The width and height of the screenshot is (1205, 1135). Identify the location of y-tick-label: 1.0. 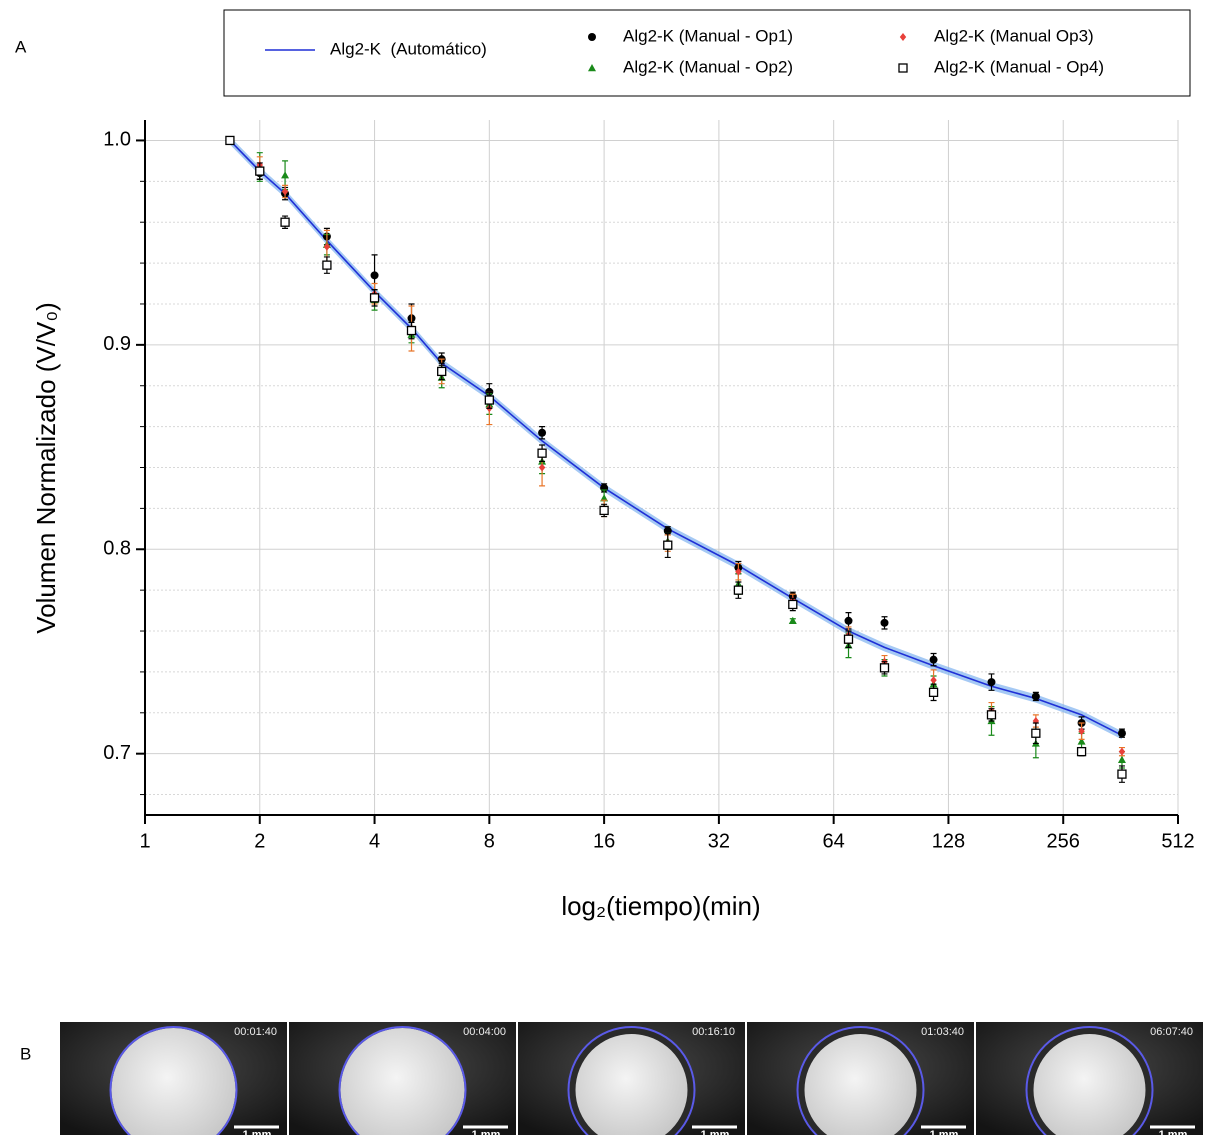
(117, 140).